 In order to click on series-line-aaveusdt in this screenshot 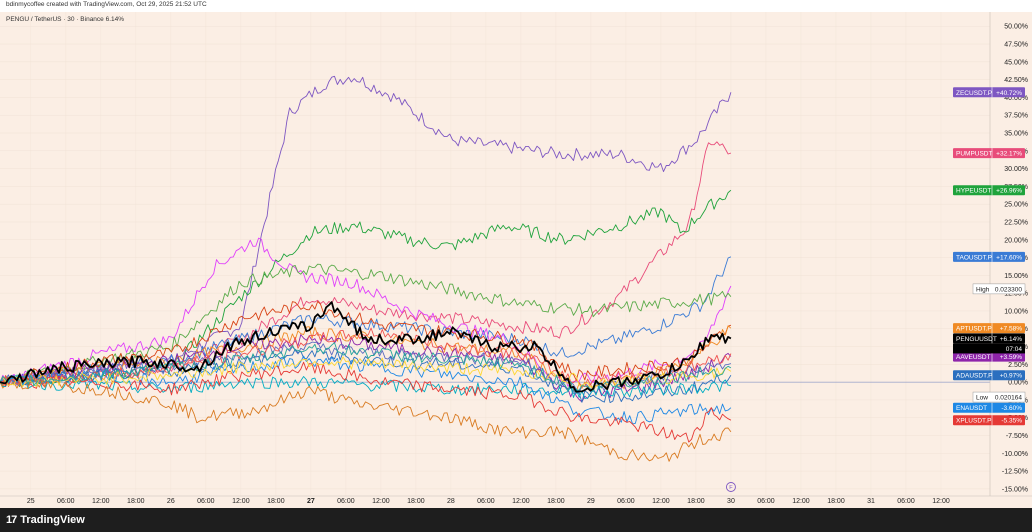, I will do `click(366, 368)`.